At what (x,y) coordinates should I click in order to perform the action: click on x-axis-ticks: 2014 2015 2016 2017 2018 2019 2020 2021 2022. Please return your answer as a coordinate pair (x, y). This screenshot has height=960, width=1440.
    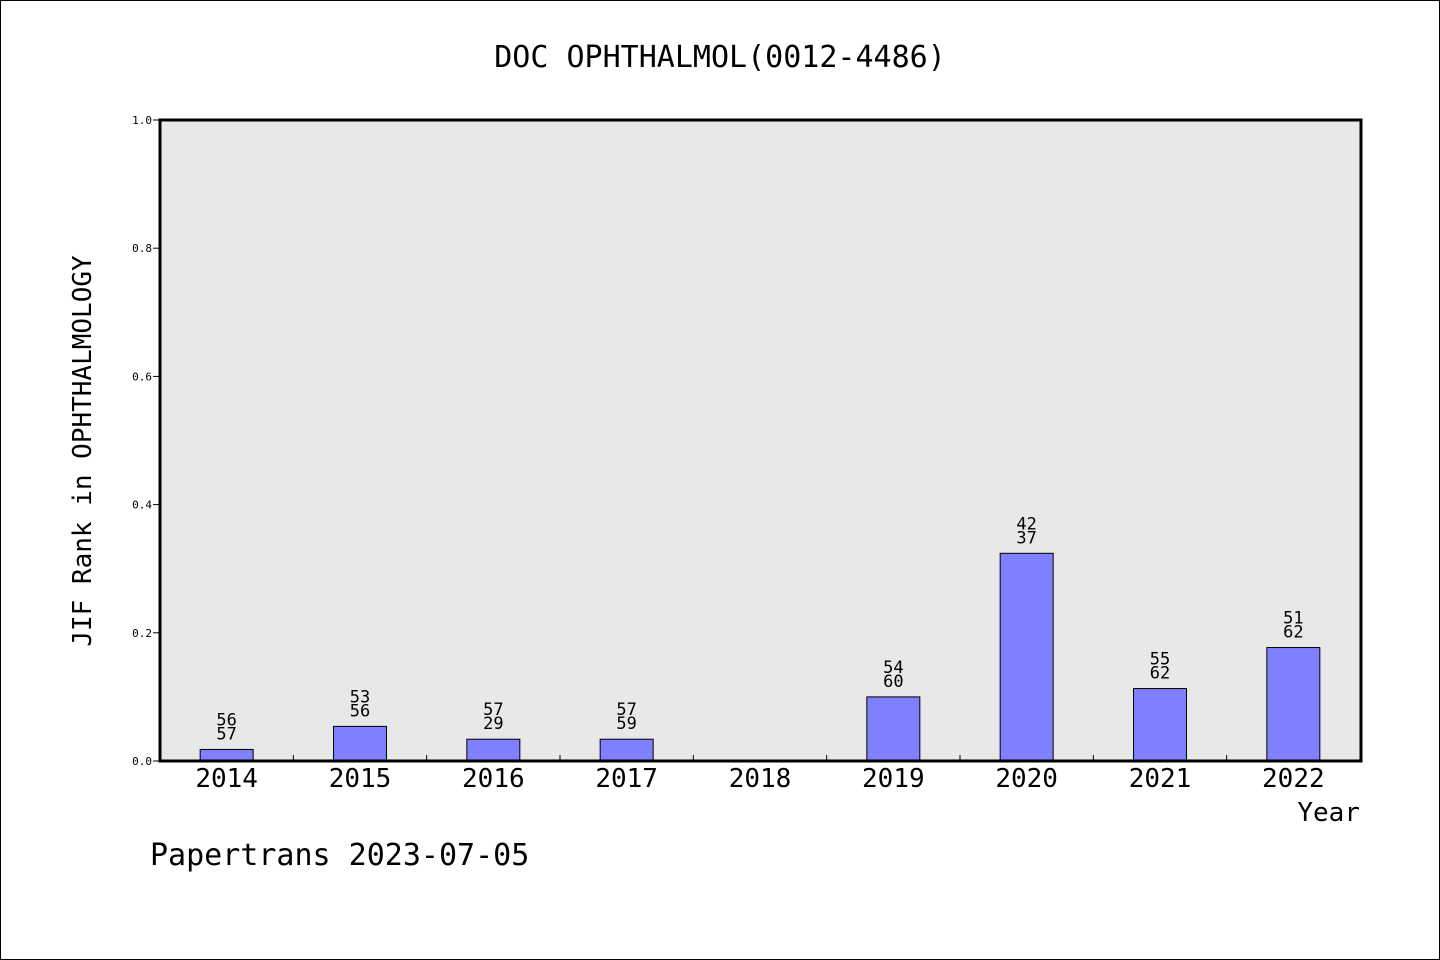
    Looking at the image, I should click on (760, 774).